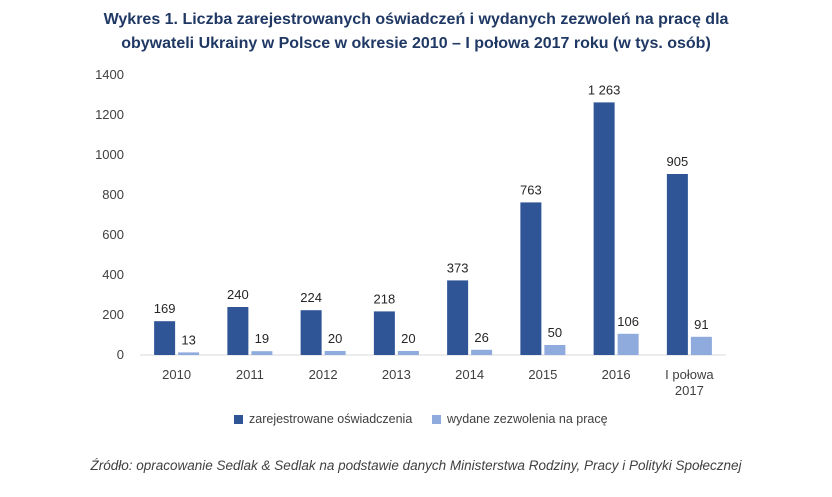 This screenshot has width=832, height=497. I want to click on data-label: 1 263, so click(604, 89).